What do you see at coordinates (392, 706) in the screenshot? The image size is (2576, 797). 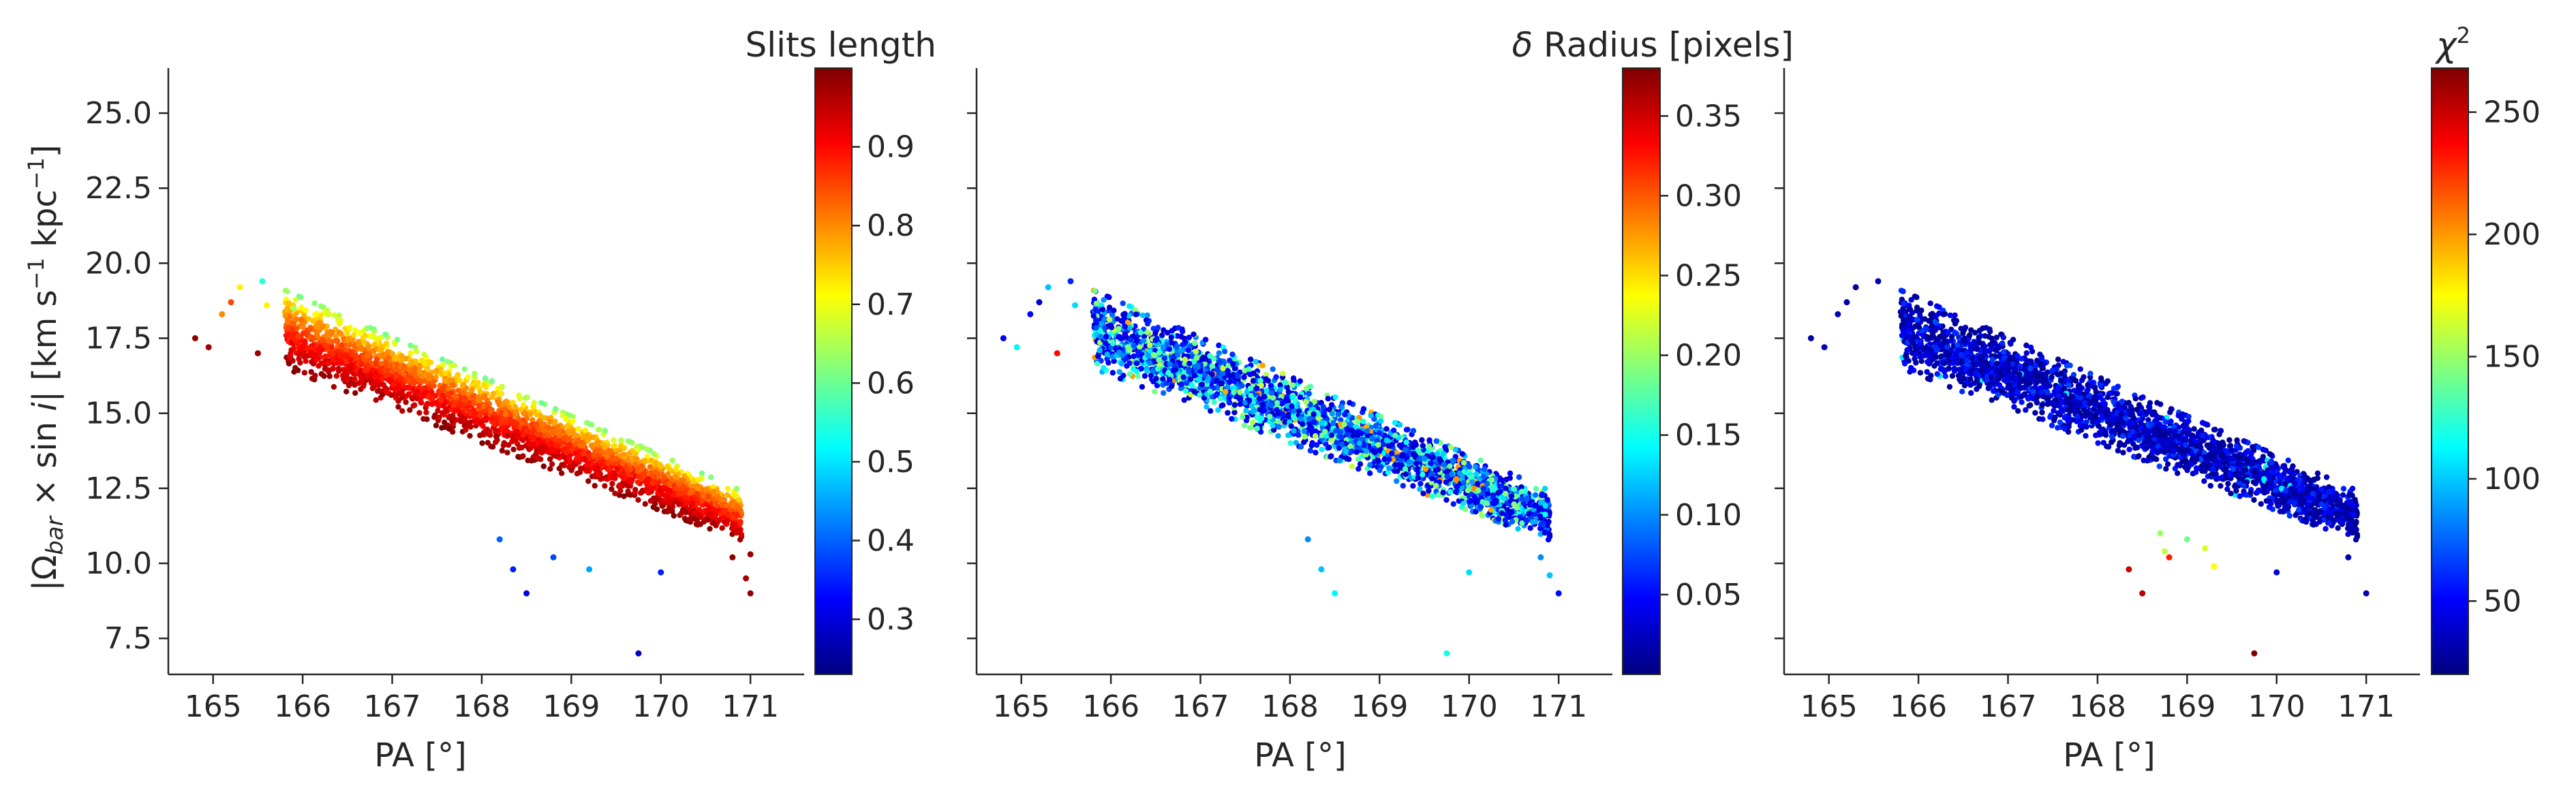 I see `x-tick-label: 167` at bounding box center [392, 706].